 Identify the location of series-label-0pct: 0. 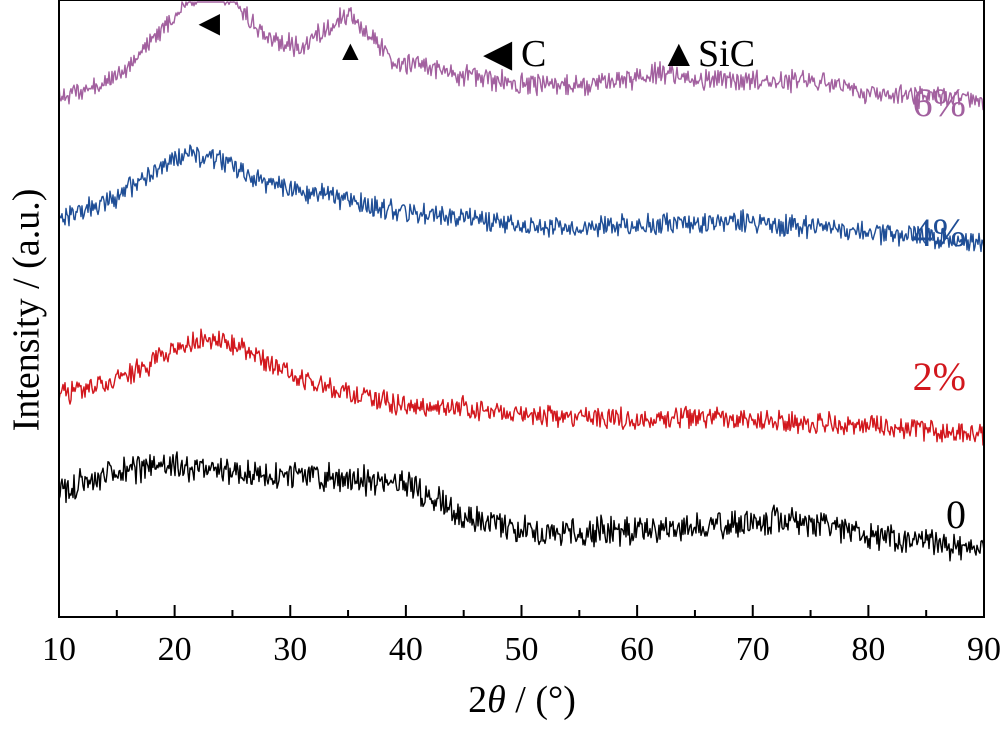
(956, 514).